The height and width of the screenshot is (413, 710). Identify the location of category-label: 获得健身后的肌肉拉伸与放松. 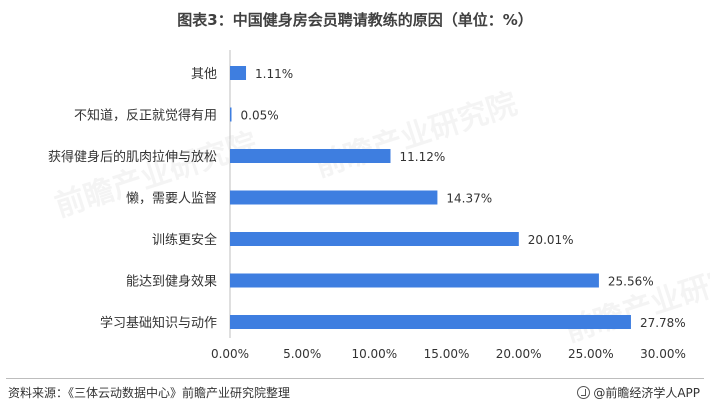
(132, 157).